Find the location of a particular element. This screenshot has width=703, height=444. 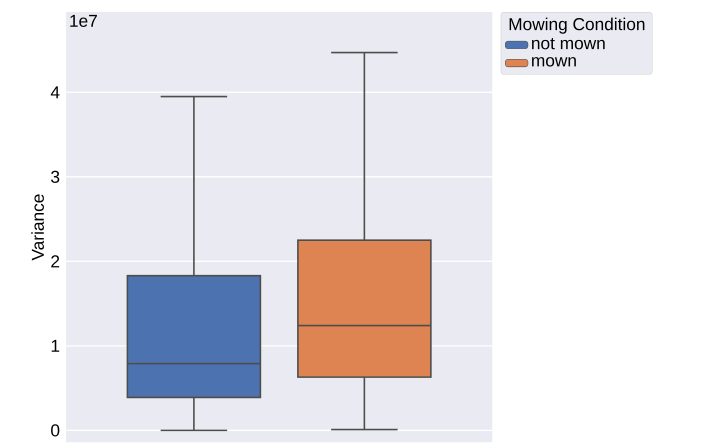

y-axis-title: Variance is located at coordinates (37, 227).